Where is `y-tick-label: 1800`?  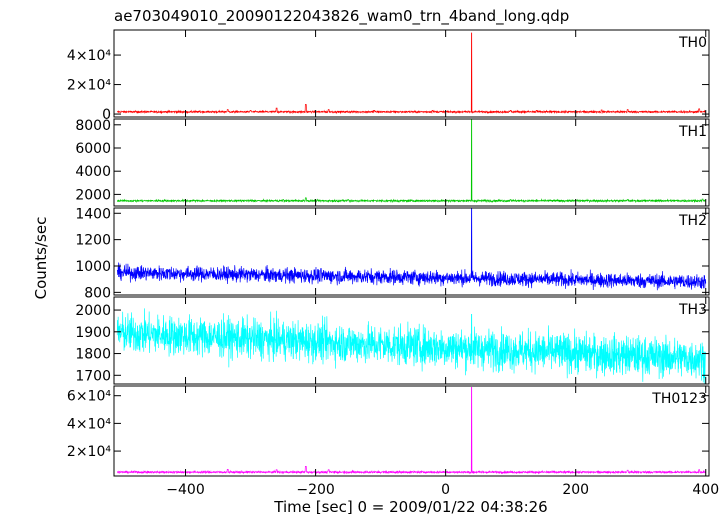
y-tick-label: 1800 is located at coordinates (93, 355).